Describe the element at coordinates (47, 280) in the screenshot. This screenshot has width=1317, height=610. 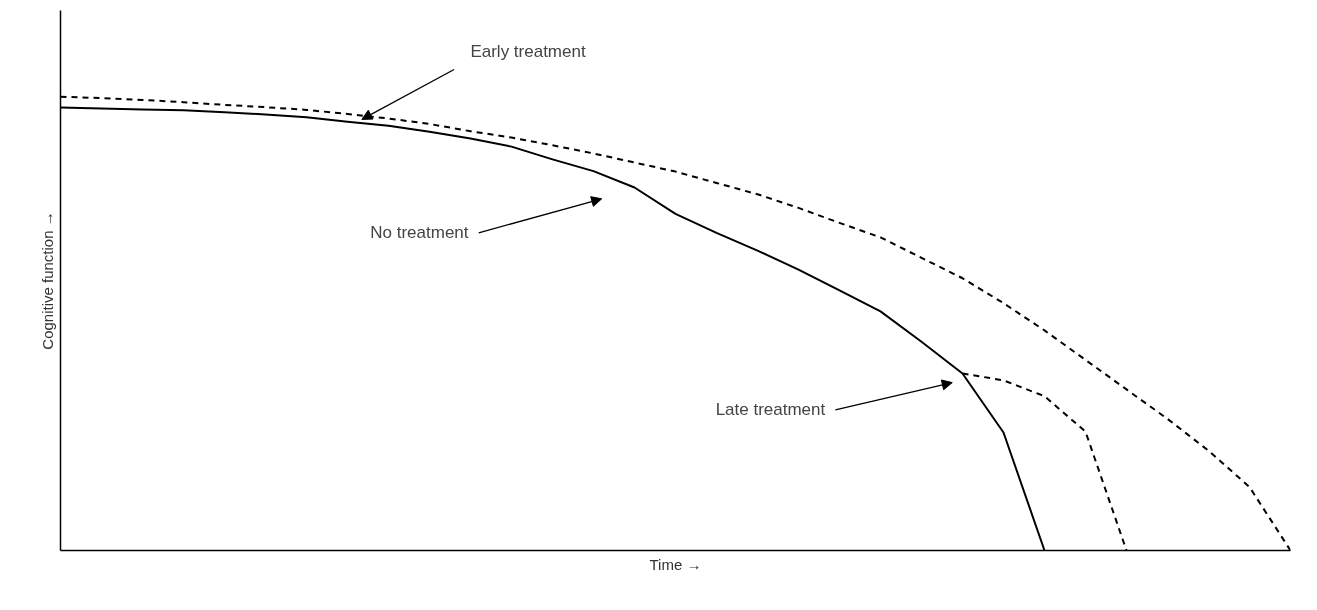
I see `y-axis-title: Cognitive function →` at that location.